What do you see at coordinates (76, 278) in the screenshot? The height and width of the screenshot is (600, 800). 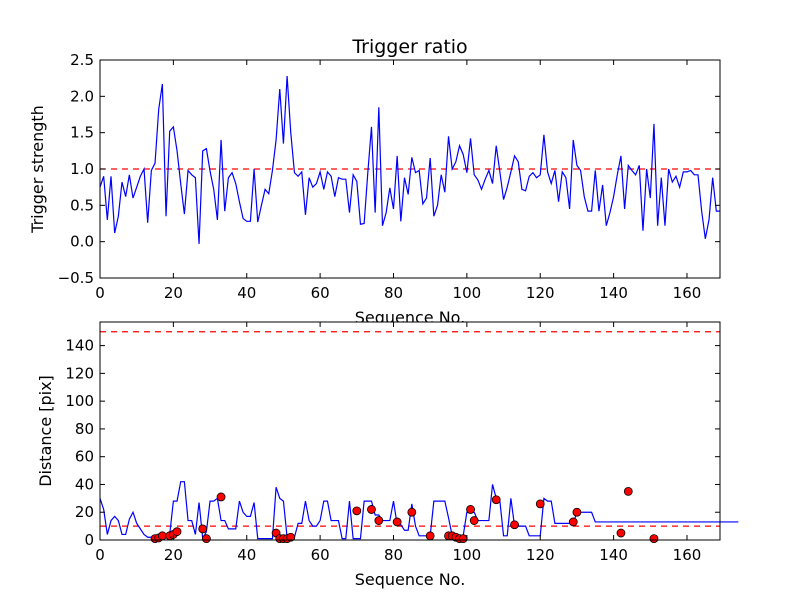 I see `y-tick-label: −0.5` at bounding box center [76, 278].